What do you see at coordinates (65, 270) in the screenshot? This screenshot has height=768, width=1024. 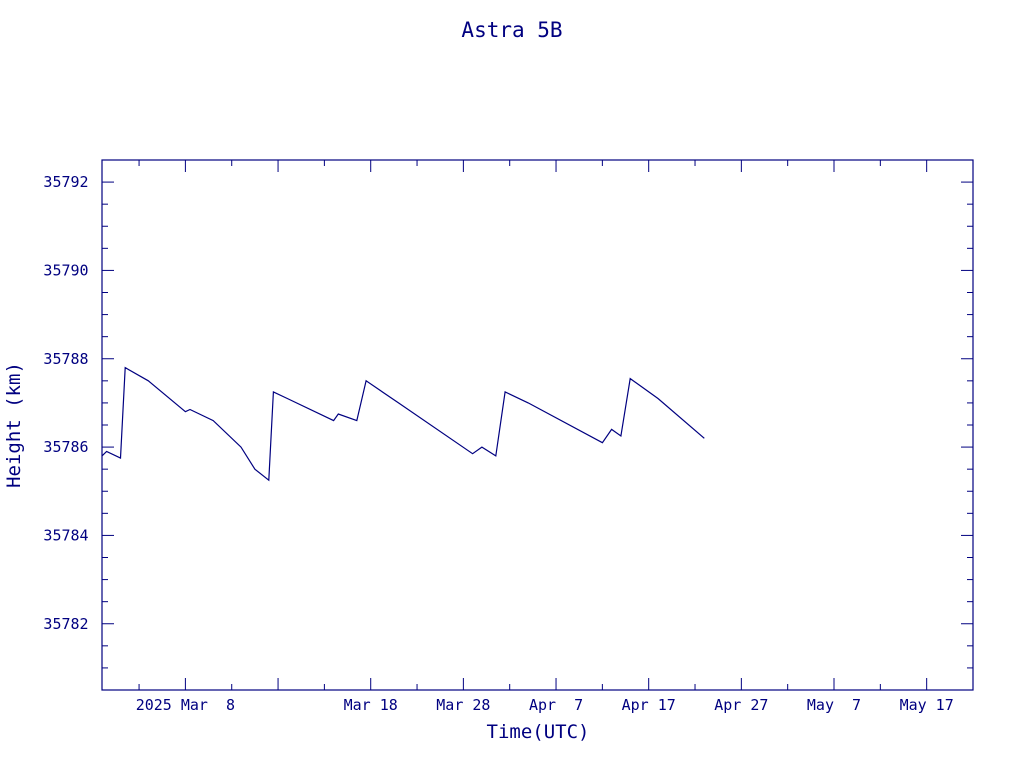 I see `y-tick-label: 35790` at bounding box center [65, 270].